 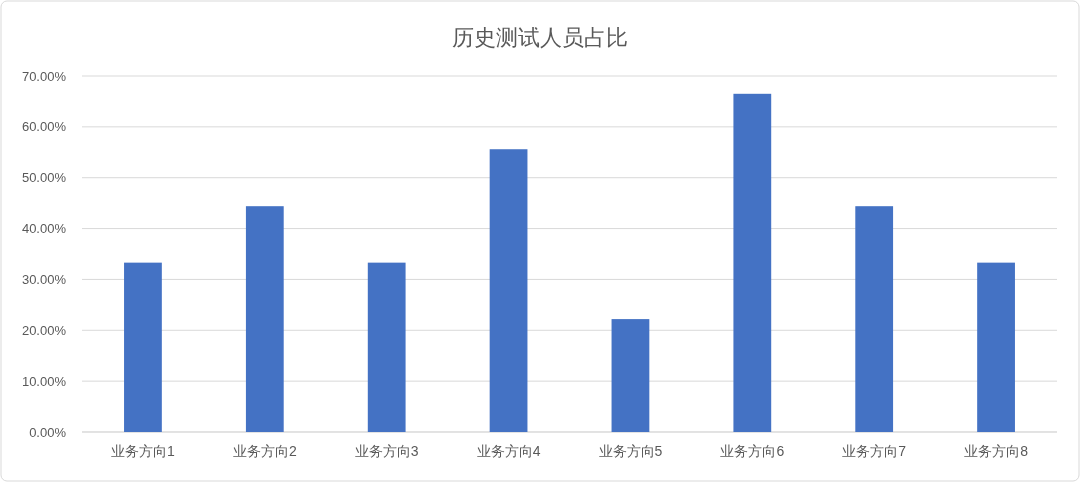 I want to click on y-tick-label: 30.00%, so click(x=44, y=279).